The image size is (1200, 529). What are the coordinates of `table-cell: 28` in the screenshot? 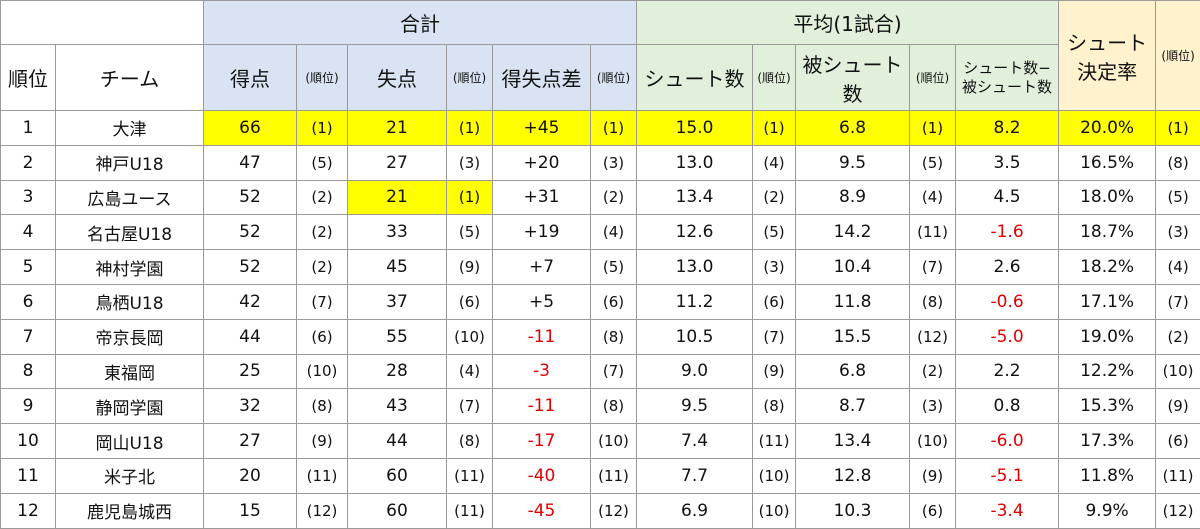 It's located at (397, 371).